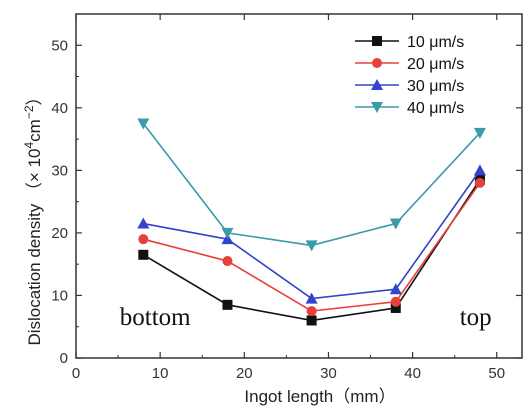 This screenshot has width=531, height=410. I want to click on legend-entry: 10 μm/s, so click(409, 42).